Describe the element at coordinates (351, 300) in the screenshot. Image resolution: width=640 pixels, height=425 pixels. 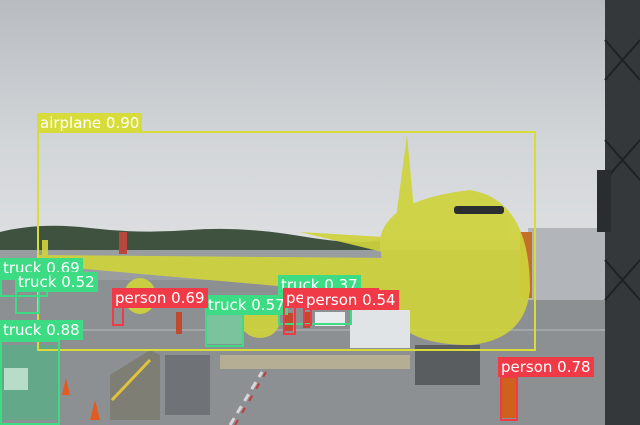
I see `person-detection-label: person 0.54` at that location.